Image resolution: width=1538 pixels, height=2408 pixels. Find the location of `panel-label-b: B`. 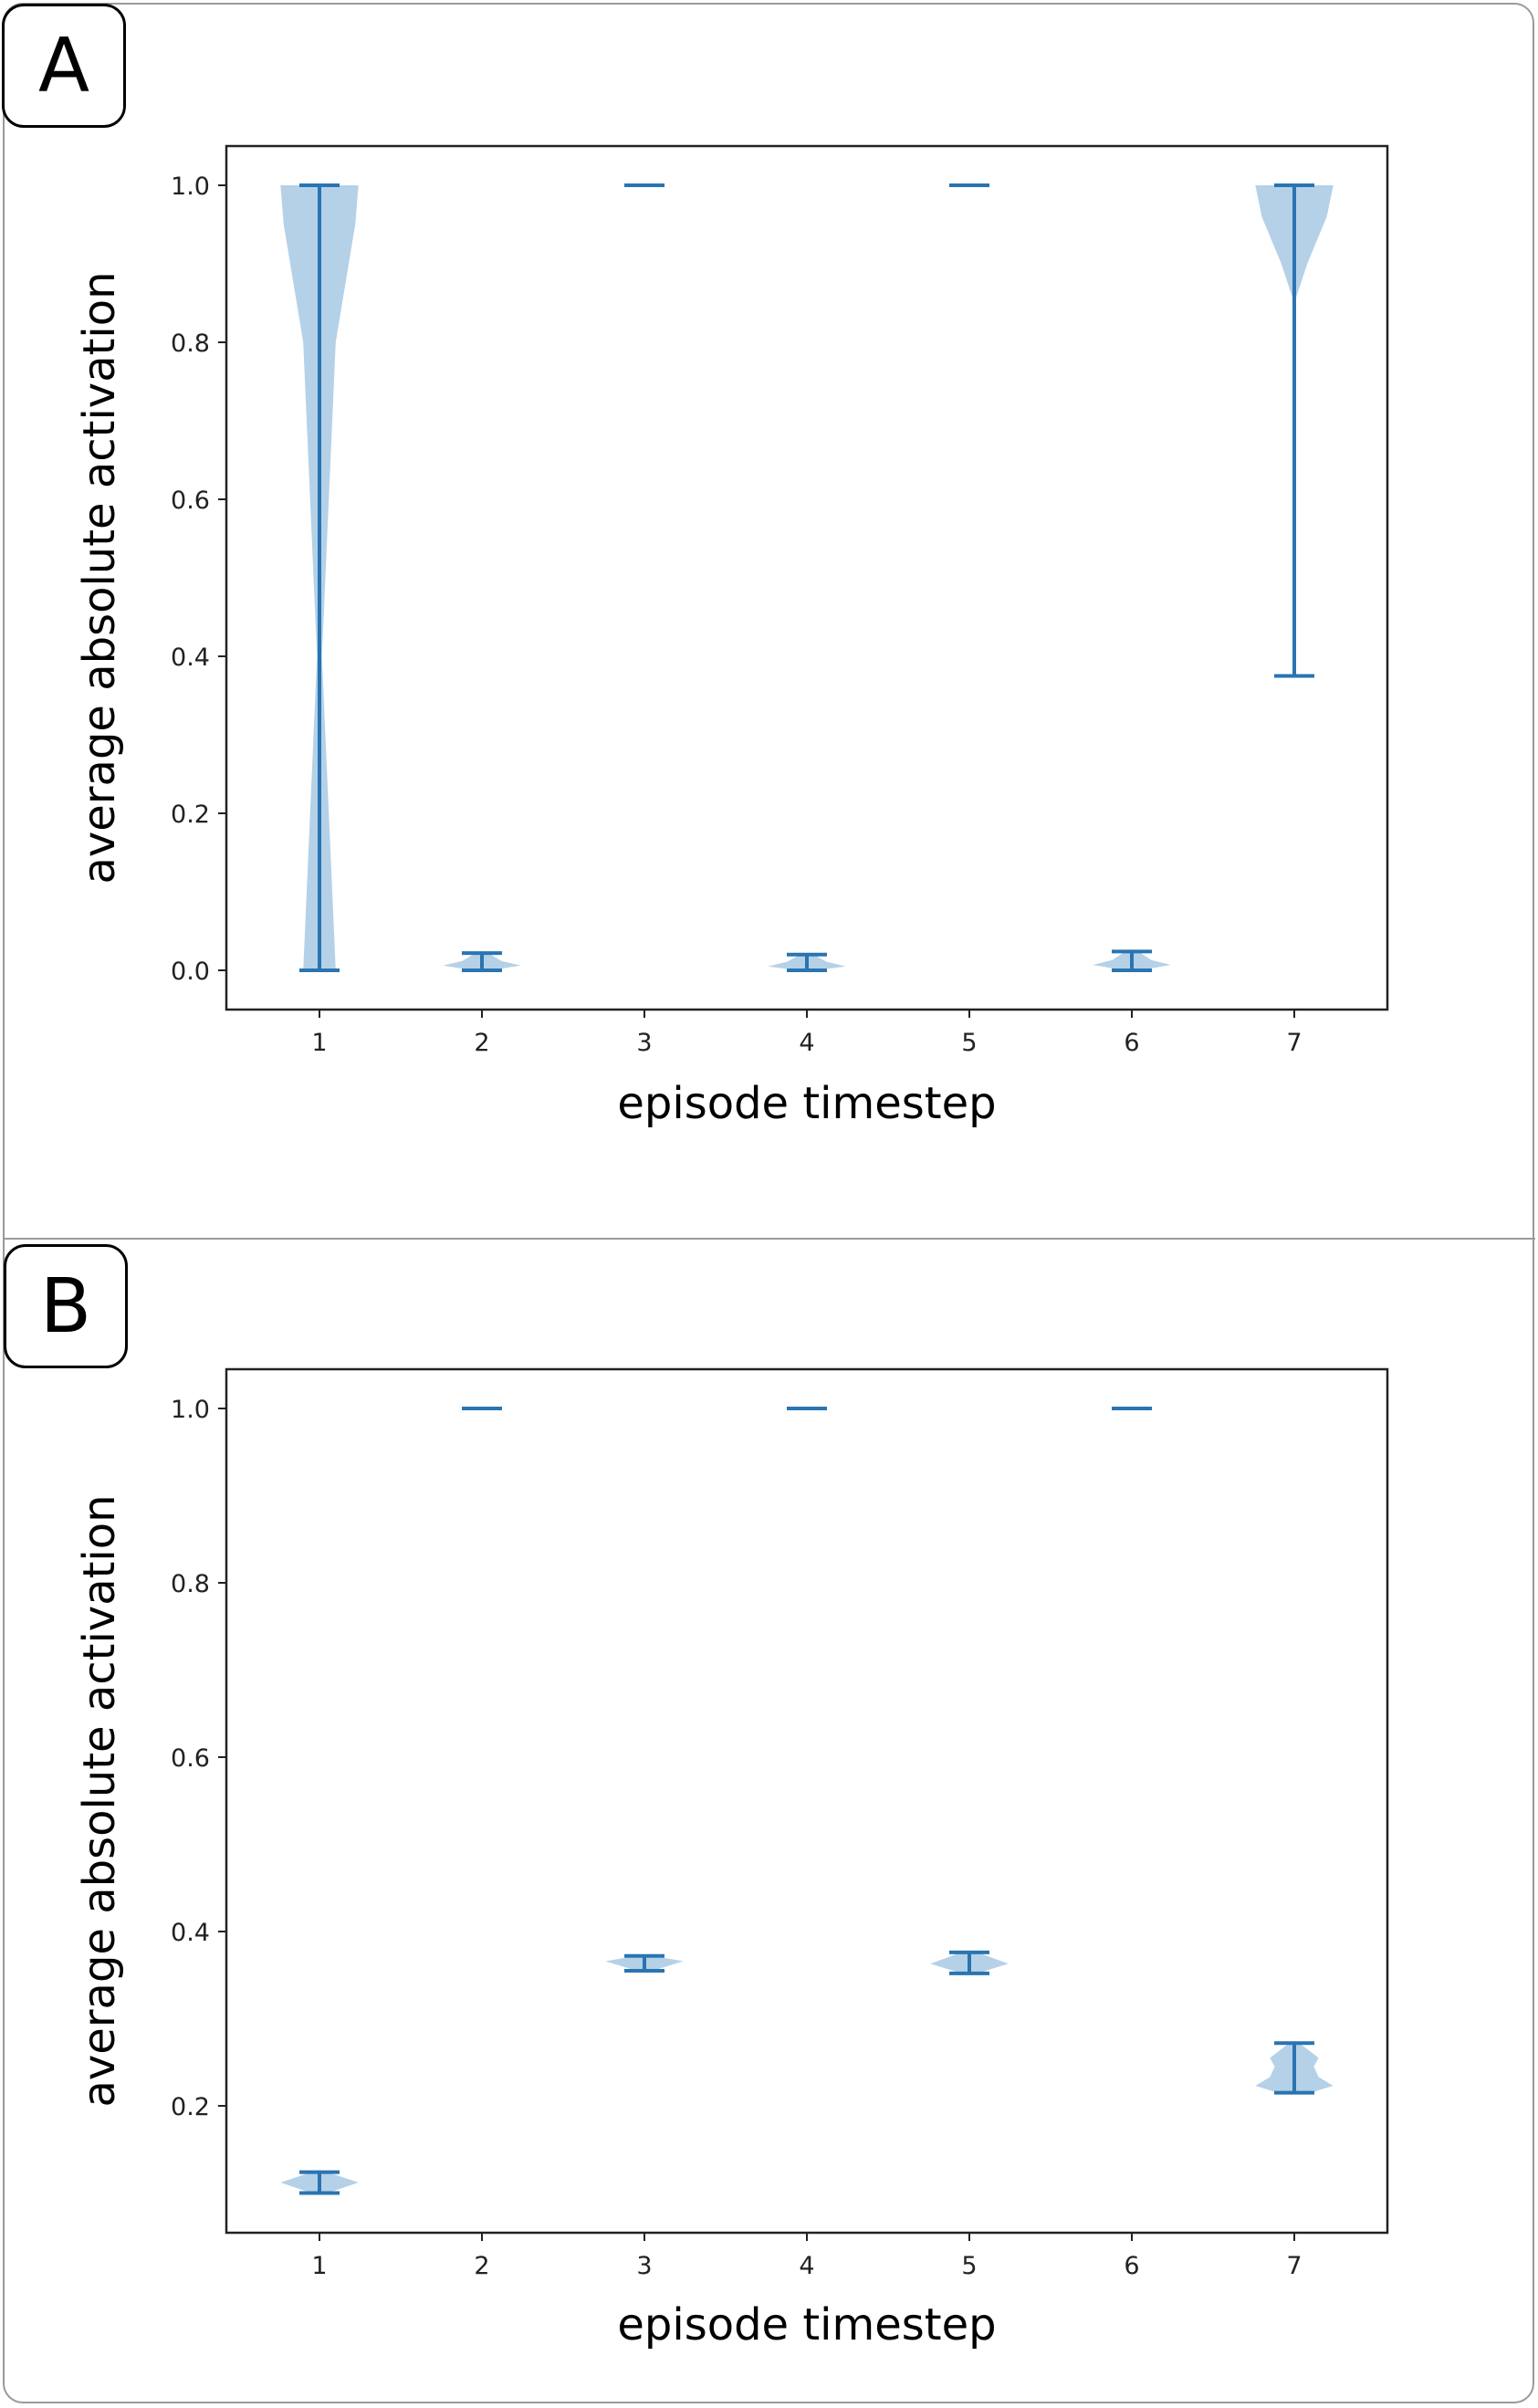

panel-label-b: B is located at coordinates (66, 1306).